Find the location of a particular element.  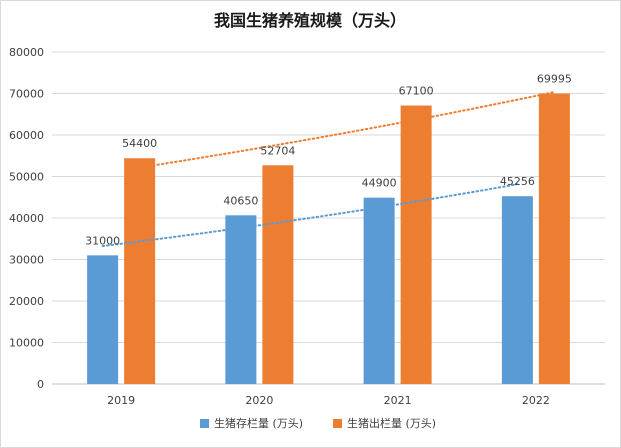

chart-title: 我国生猪养殖规模（万头） is located at coordinates (310, 20).